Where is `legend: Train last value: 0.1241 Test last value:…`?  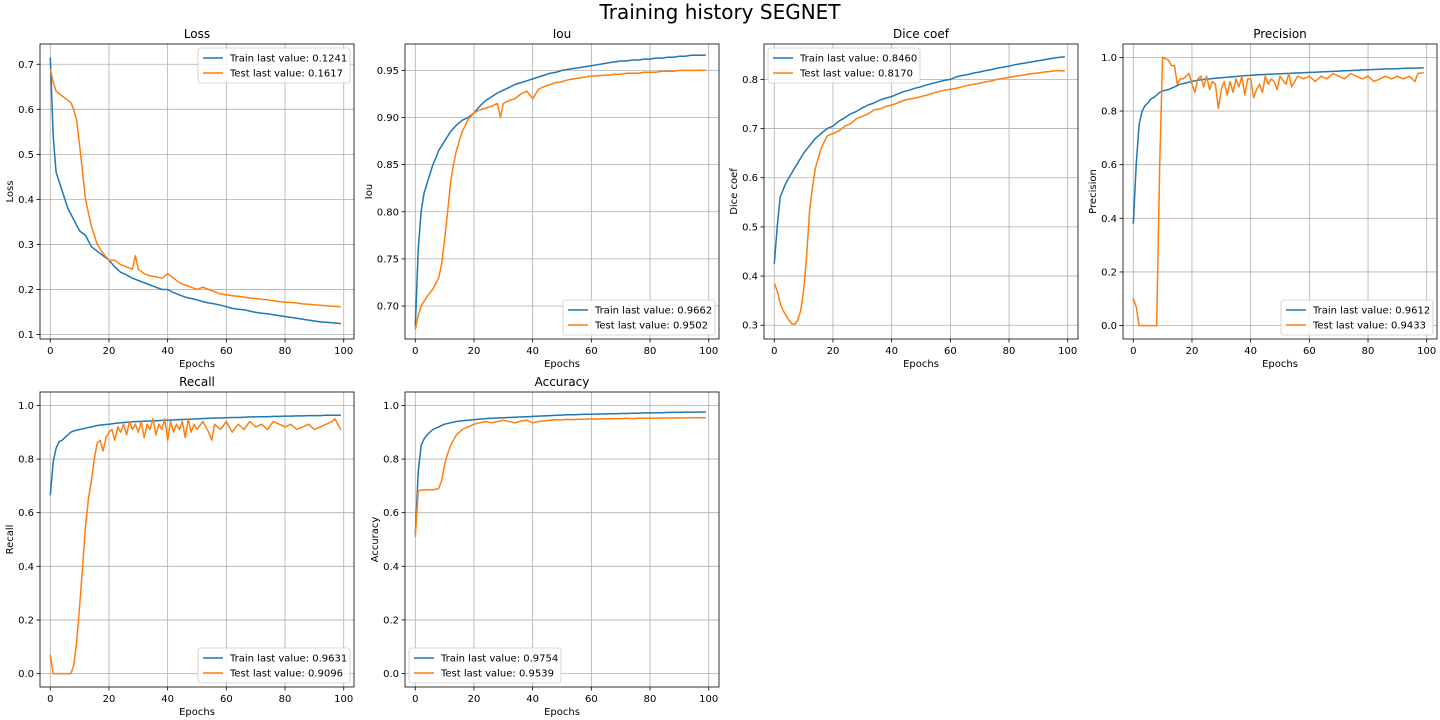 legend: Train last value: 0.1241 Test last value:… is located at coordinates (274, 65).